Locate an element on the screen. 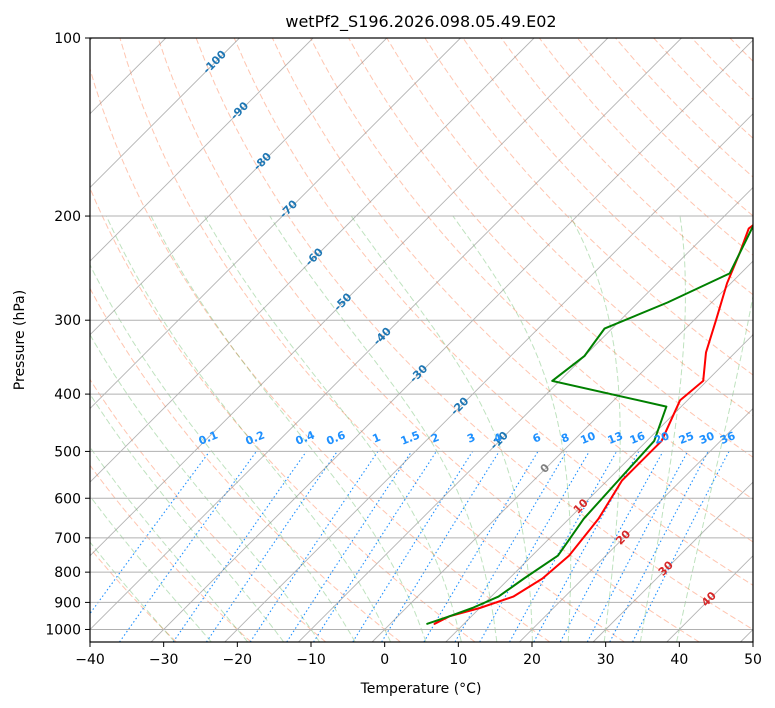 The image size is (775, 708). mixing-ratio-label: 0.1 is located at coordinates (208, 437).